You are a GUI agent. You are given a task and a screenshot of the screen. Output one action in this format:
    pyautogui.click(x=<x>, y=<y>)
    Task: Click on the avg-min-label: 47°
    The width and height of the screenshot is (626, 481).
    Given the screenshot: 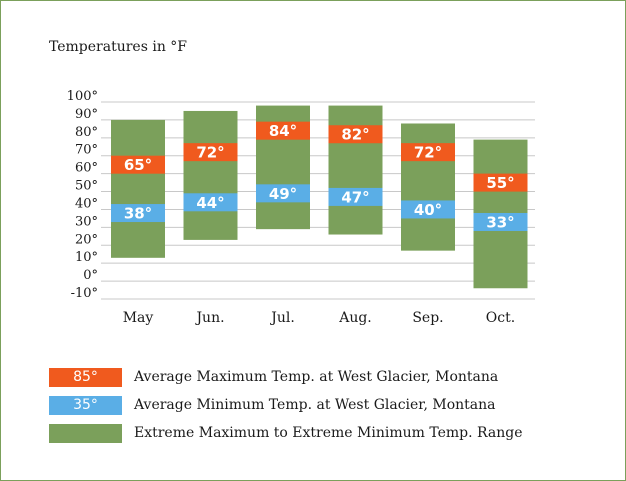 What is the action you would take?
    pyautogui.click(x=355, y=197)
    